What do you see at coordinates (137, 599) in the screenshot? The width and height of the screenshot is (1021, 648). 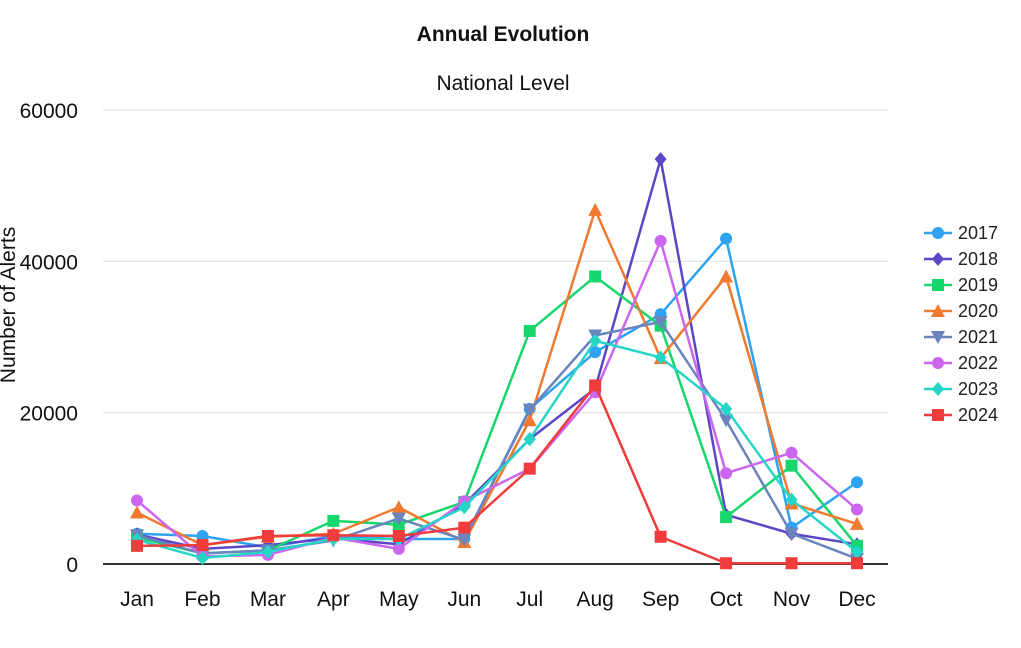 I see `x-tick-label: Jan` at bounding box center [137, 599].